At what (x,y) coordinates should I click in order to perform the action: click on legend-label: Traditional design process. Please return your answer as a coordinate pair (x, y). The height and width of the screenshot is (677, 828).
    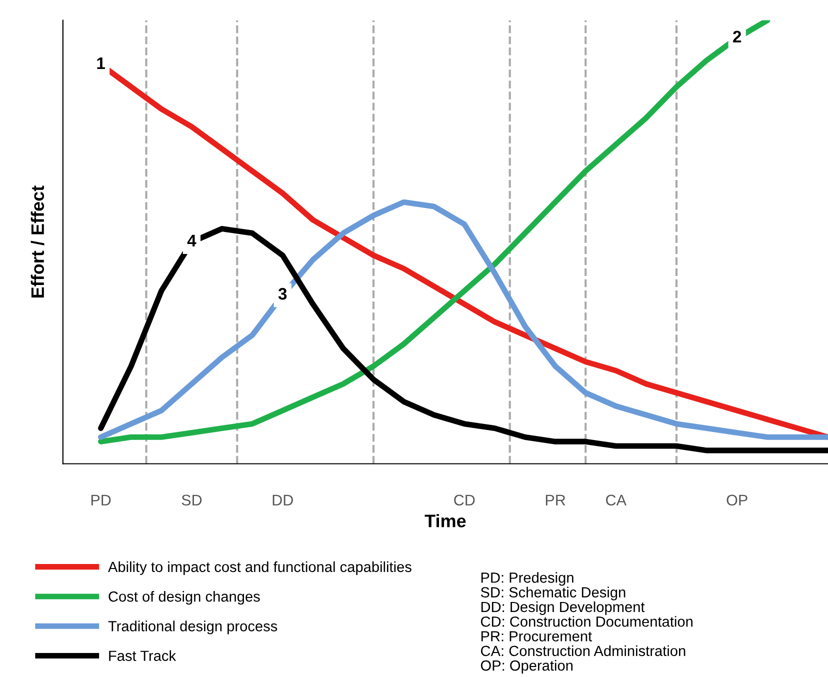
    Looking at the image, I should click on (193, 627).